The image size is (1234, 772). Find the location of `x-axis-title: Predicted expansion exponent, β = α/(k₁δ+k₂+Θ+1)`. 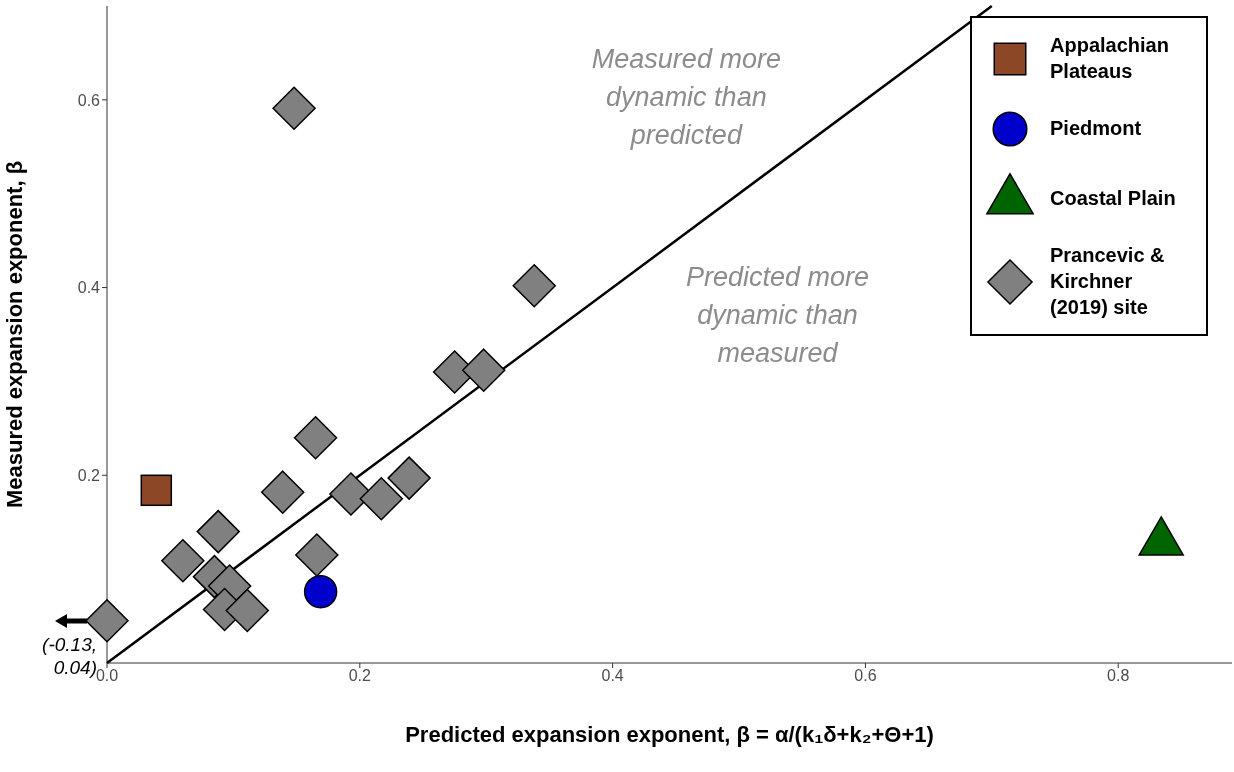

x-axis-title: Predicted expansion exponent, β = α/(k₁δ+k₂+Θ+1) is located at coordinates (669, 734).